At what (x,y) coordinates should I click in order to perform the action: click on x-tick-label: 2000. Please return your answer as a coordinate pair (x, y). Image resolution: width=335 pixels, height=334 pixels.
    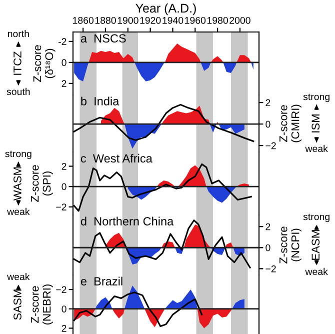
    Looking at the image, I should click on (240, 20).